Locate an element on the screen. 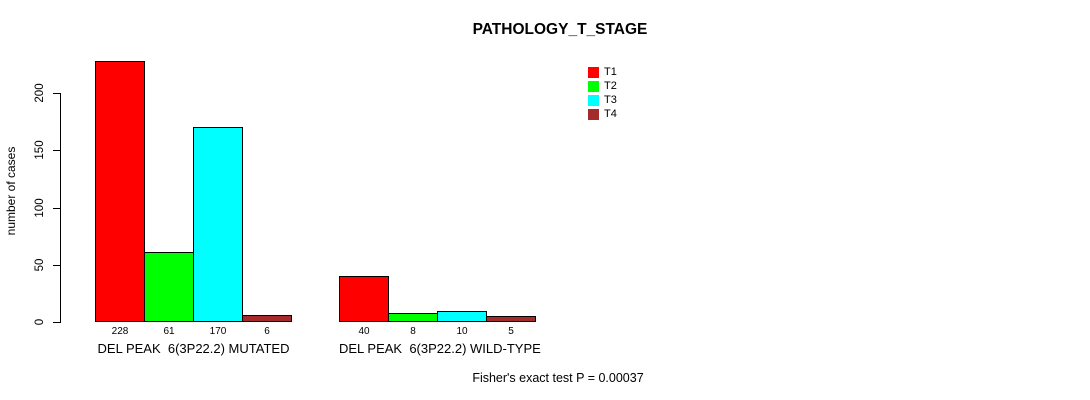 The image size is (1090, 400). legend: T1 T2 T3 T4 is located at coordinates (602, 93).